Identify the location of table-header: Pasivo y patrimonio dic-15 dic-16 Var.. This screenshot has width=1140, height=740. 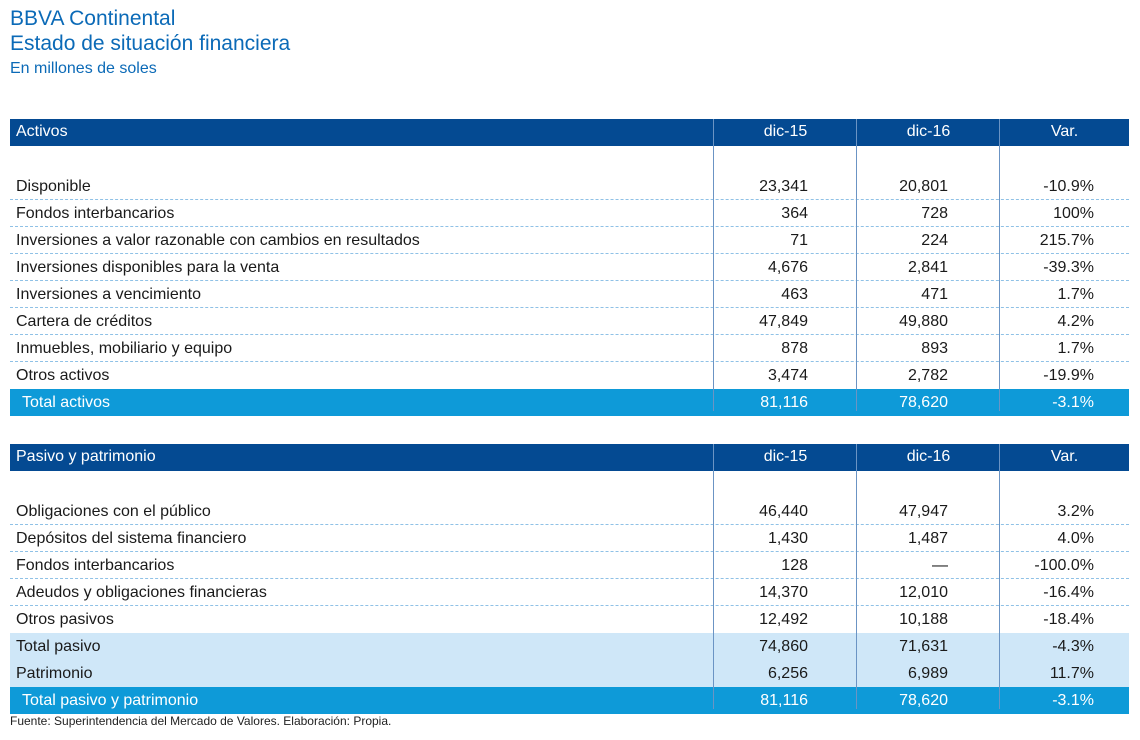
(569, 457).